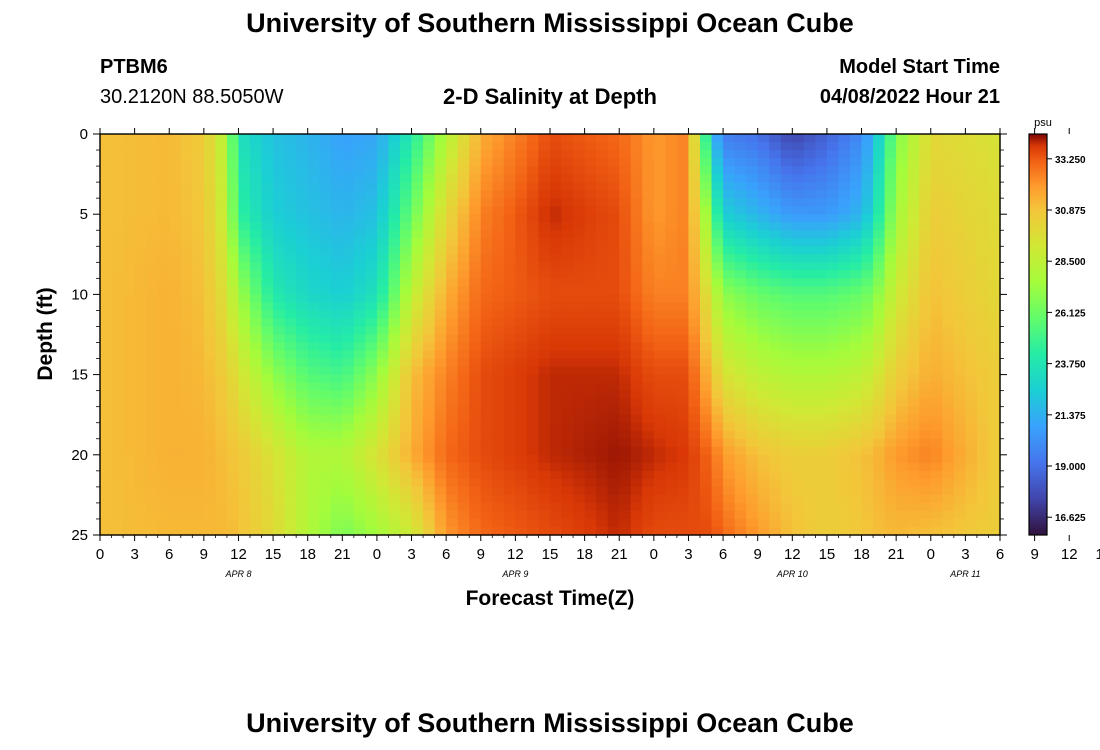 The width and height of the screenshot is (1100, 750). What do you see at coordinates (550, 554) in the screenshot?
I see `x-tick-label: 15` at bounding box center [550, 554].